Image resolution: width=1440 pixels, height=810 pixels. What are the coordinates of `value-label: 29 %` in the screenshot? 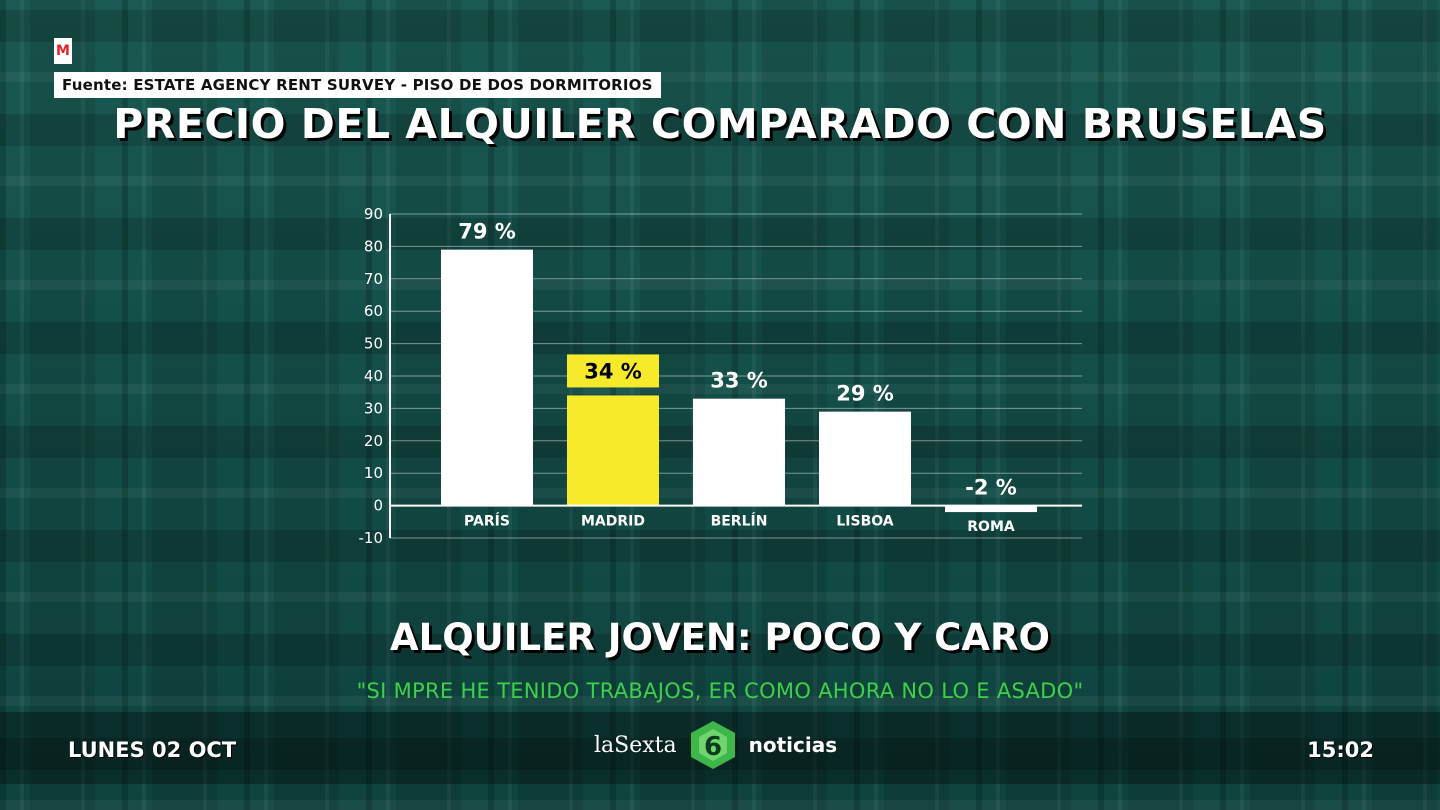 It's located at (865, 394).